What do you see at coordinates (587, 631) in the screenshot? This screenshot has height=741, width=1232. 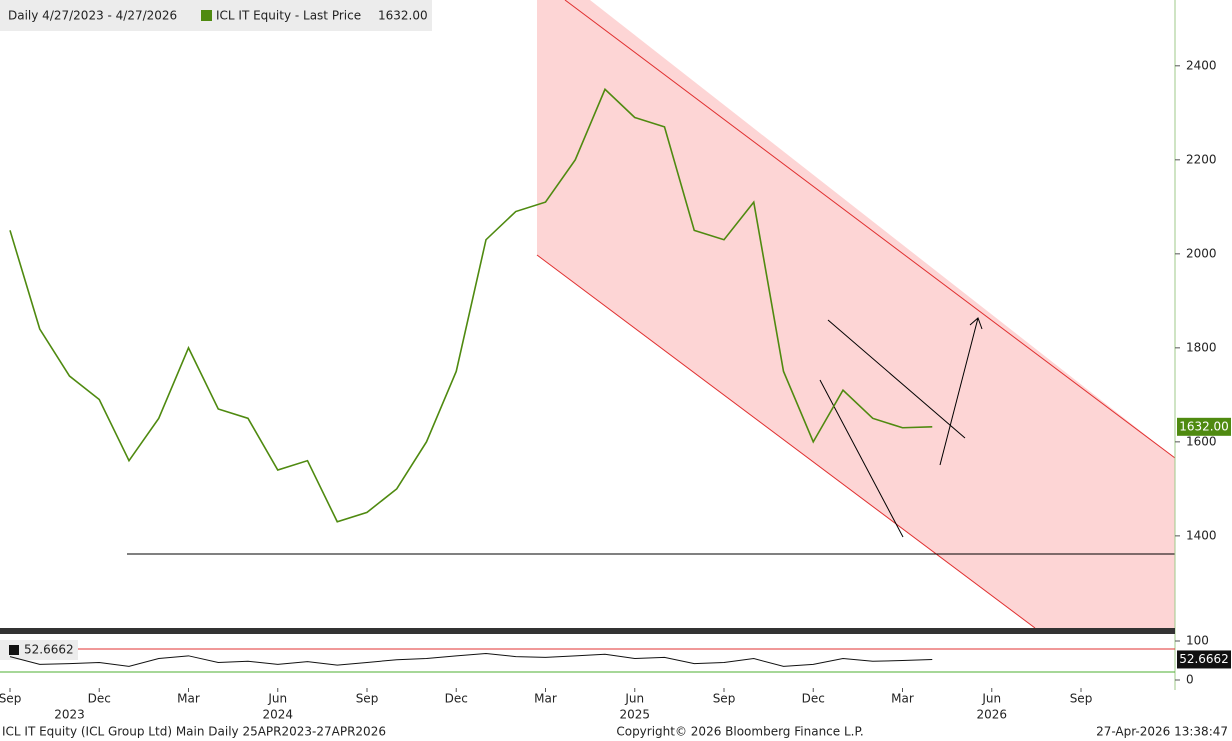 I see `panel-divider` at bounding box center [587, 631].